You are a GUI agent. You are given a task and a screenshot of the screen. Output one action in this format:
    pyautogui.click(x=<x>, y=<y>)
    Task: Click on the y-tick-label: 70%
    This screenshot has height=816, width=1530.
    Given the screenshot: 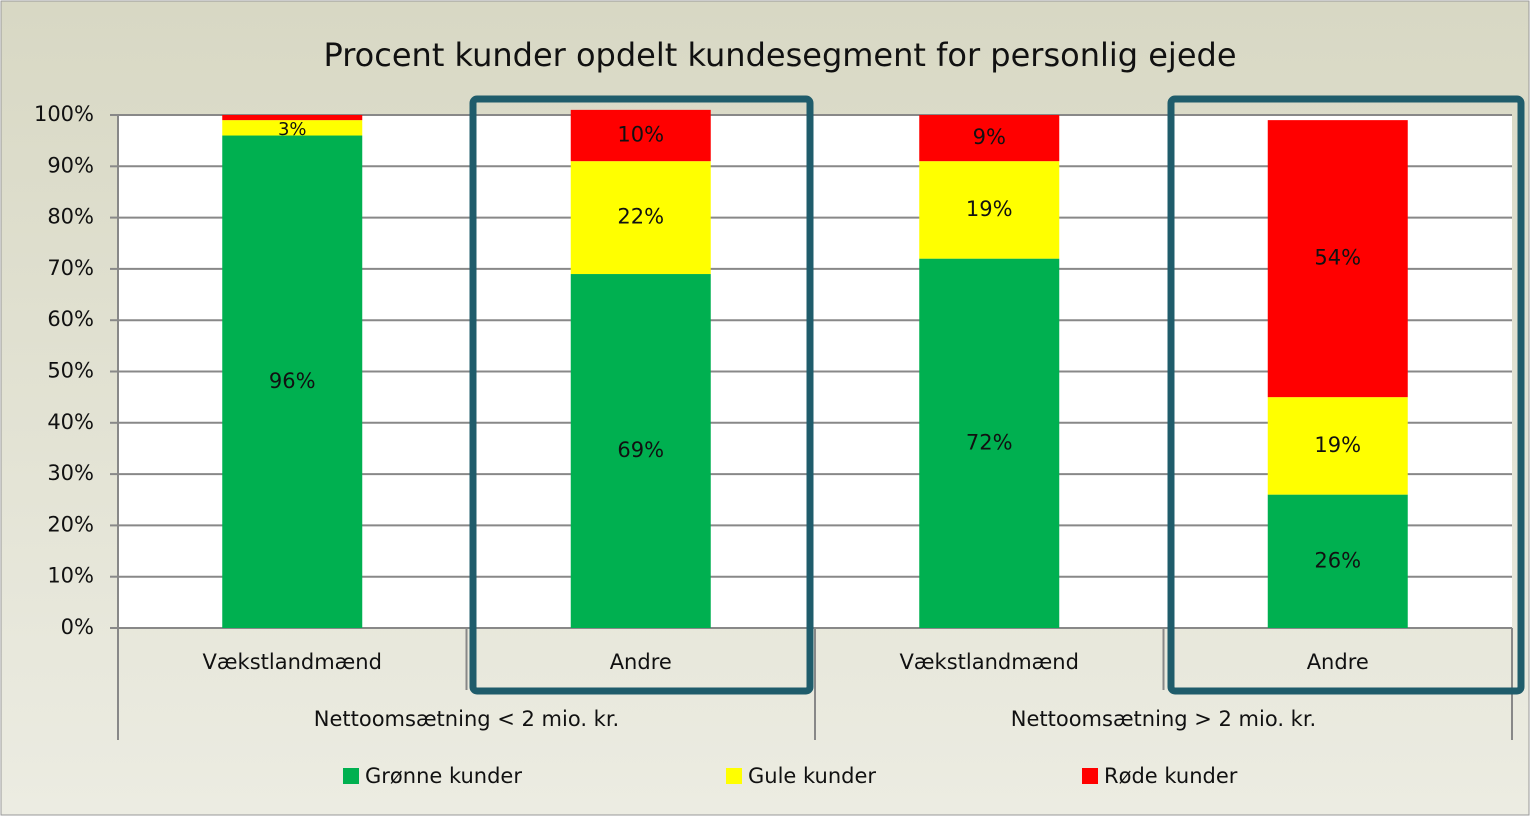 What is the action you would take?
    pyautogui.click(x=70, y=268)
    